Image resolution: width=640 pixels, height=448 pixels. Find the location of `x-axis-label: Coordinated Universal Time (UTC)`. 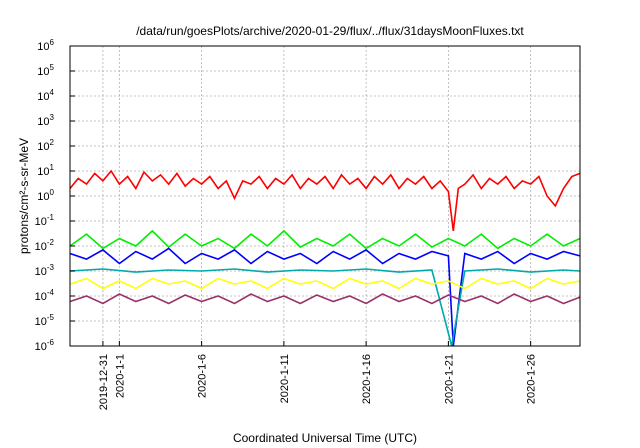

x-axis-label: Coordinated Universal Time (UTC) is located at coordinates (325, 438).